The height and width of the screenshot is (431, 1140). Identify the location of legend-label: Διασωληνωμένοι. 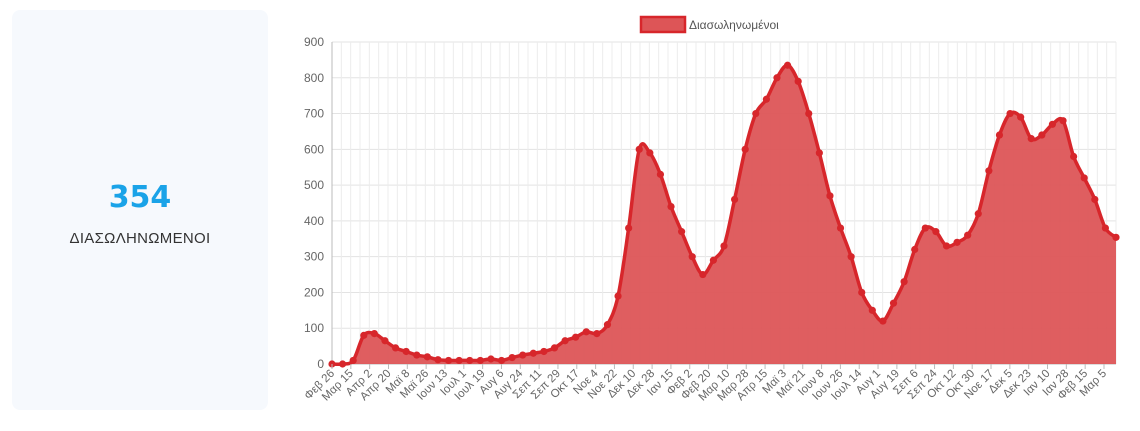
(734, 25).